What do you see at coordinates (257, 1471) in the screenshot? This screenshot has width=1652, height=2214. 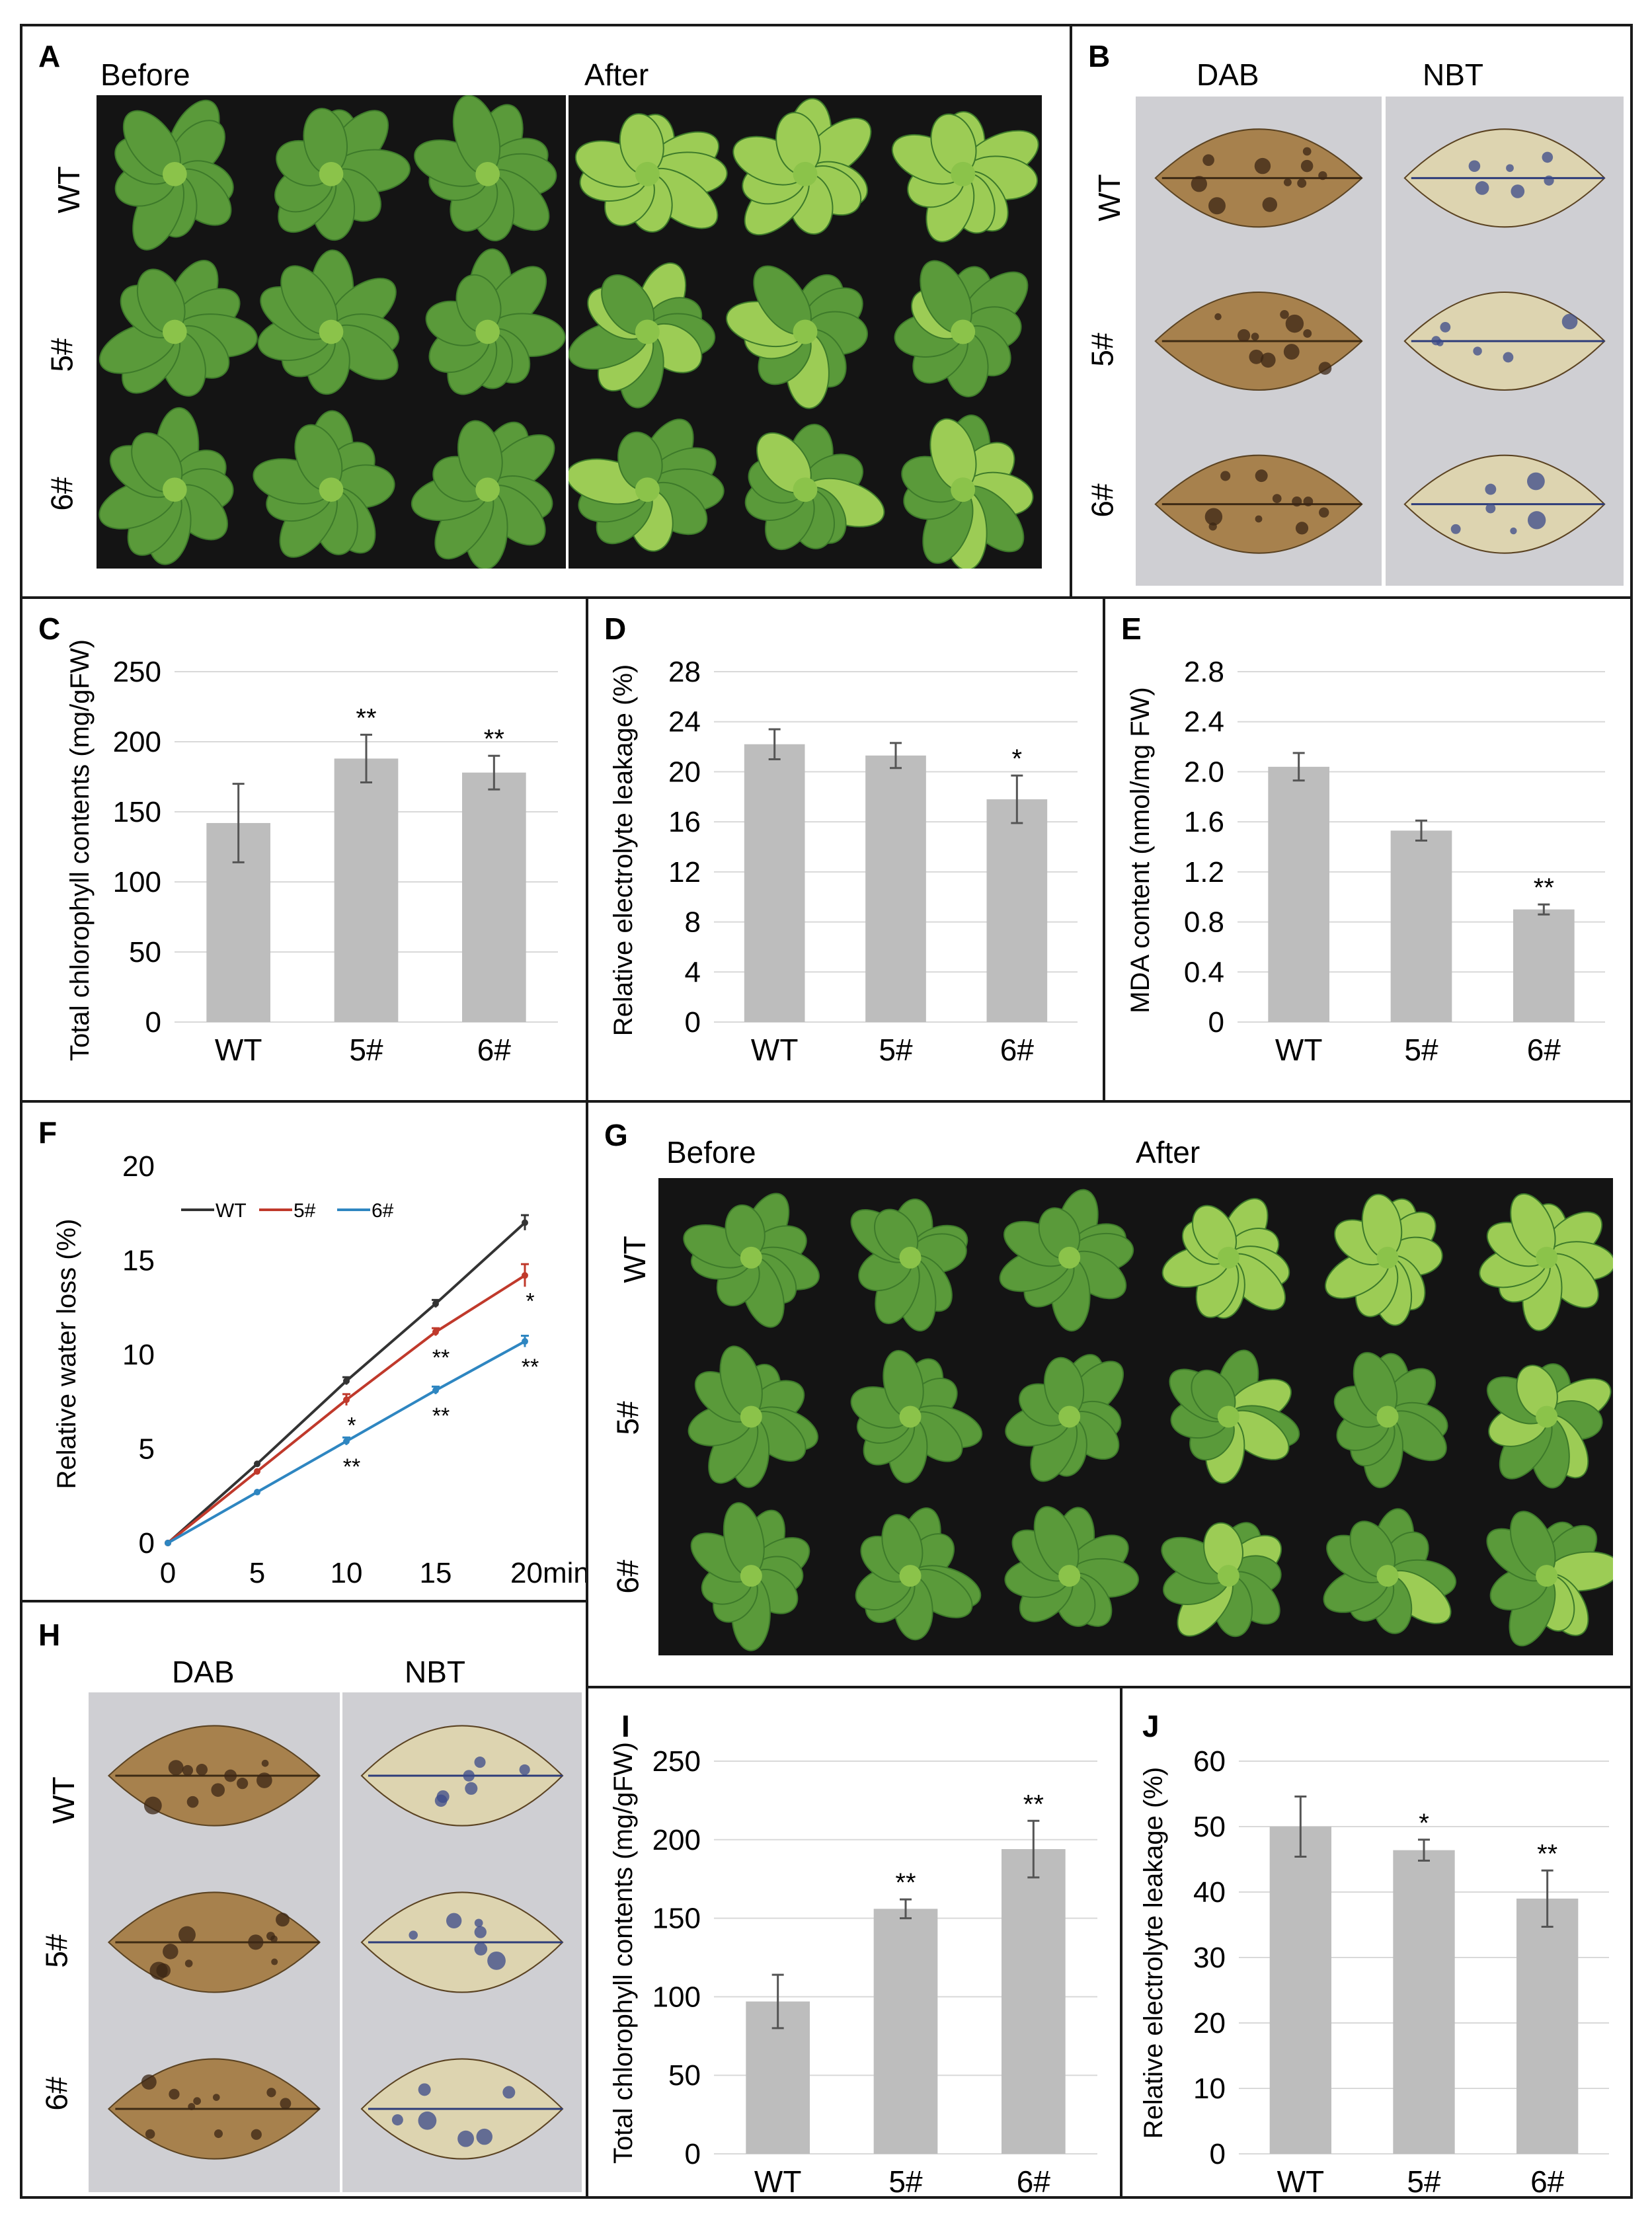 I see `data-point` at bounding box center [257, 1471].